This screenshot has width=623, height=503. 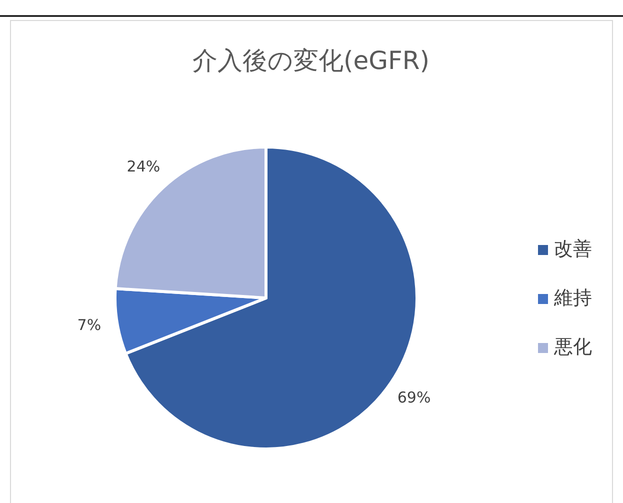 What do you see at coordinates (89, 325) in the screenshot?
I see `data-label: 7%` at bounding box center [89, 325].